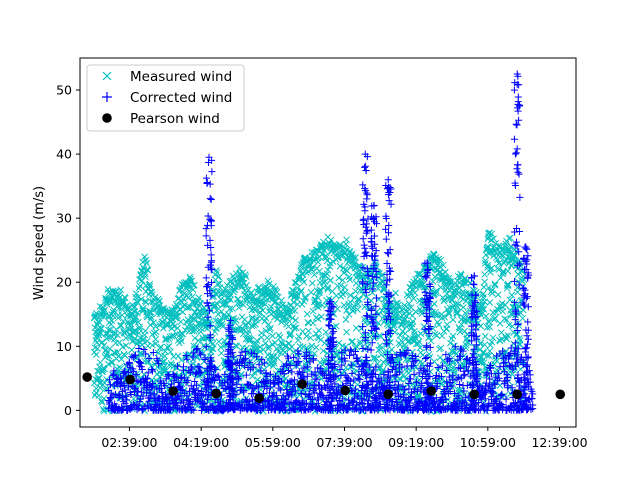 The width and height of the screenshot is (640, 480). Describe the element at coordinates (68, 410) in the screenshot. I see `y-tick-label: 0` at that location.